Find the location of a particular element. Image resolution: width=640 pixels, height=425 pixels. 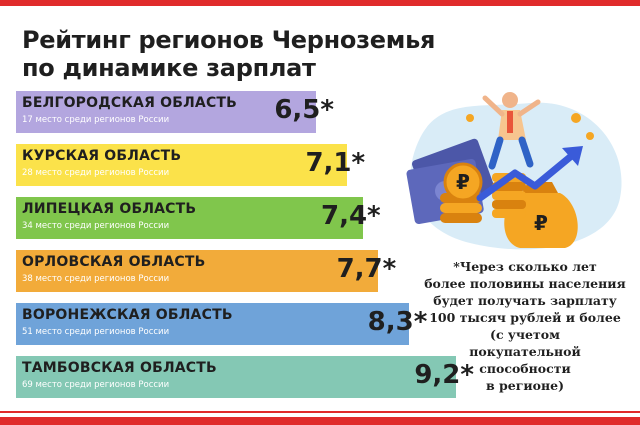

bar-region-label: КУРСКАЯ ОБЛАСТЬ is located at coordinates (102, 156).